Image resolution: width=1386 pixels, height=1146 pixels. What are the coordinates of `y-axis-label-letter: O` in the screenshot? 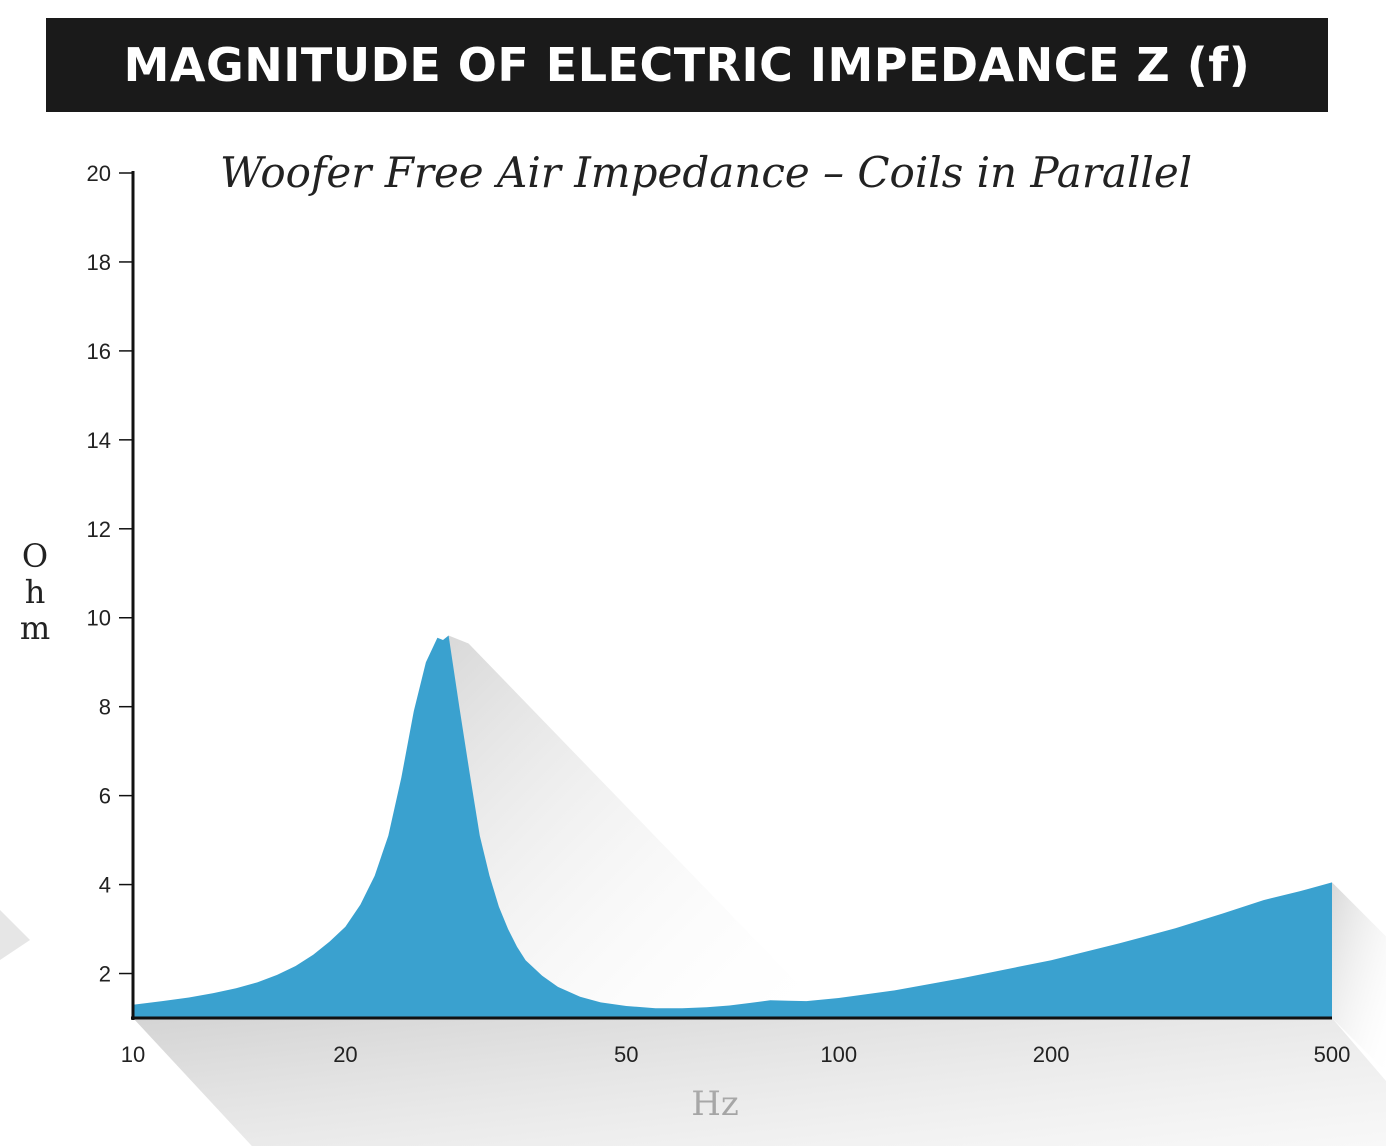 It's located at (35, 556).